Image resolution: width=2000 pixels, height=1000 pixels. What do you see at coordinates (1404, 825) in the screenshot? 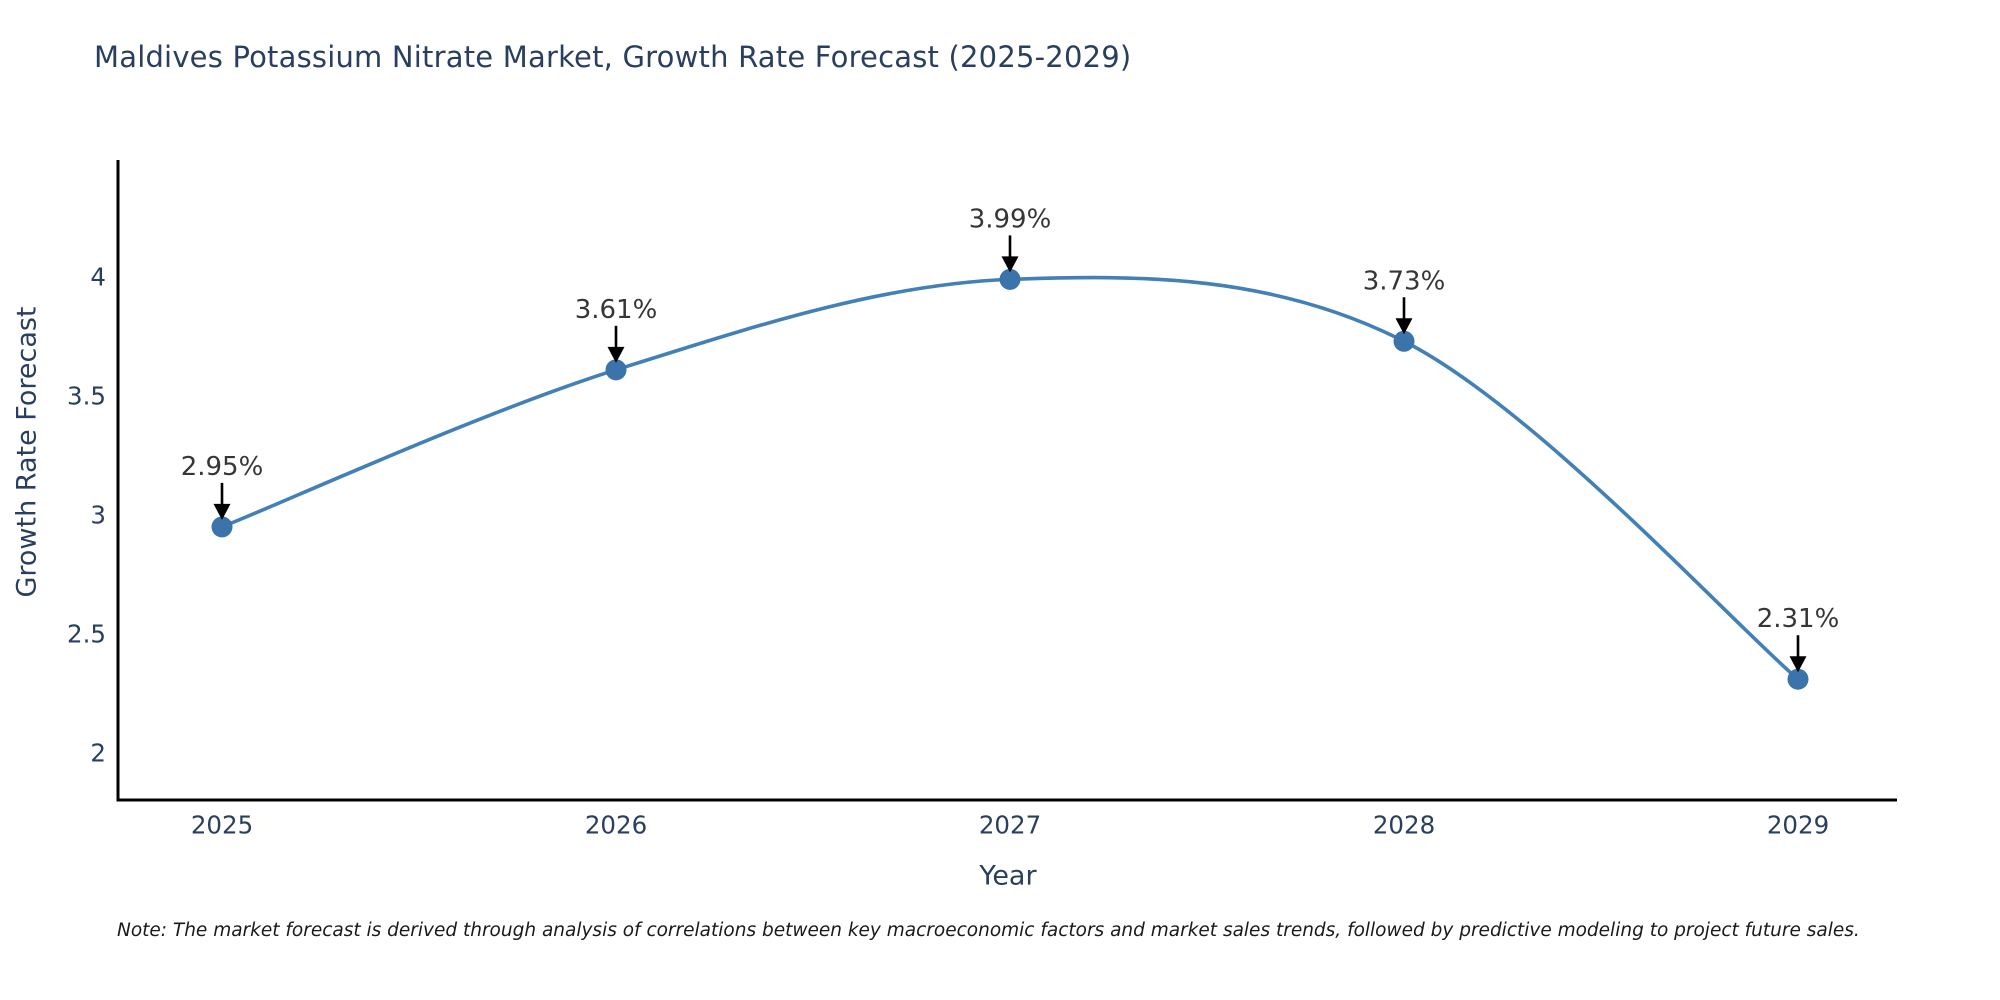
I see `x-tick-label: 2028` at bounding box center [1404, 825].